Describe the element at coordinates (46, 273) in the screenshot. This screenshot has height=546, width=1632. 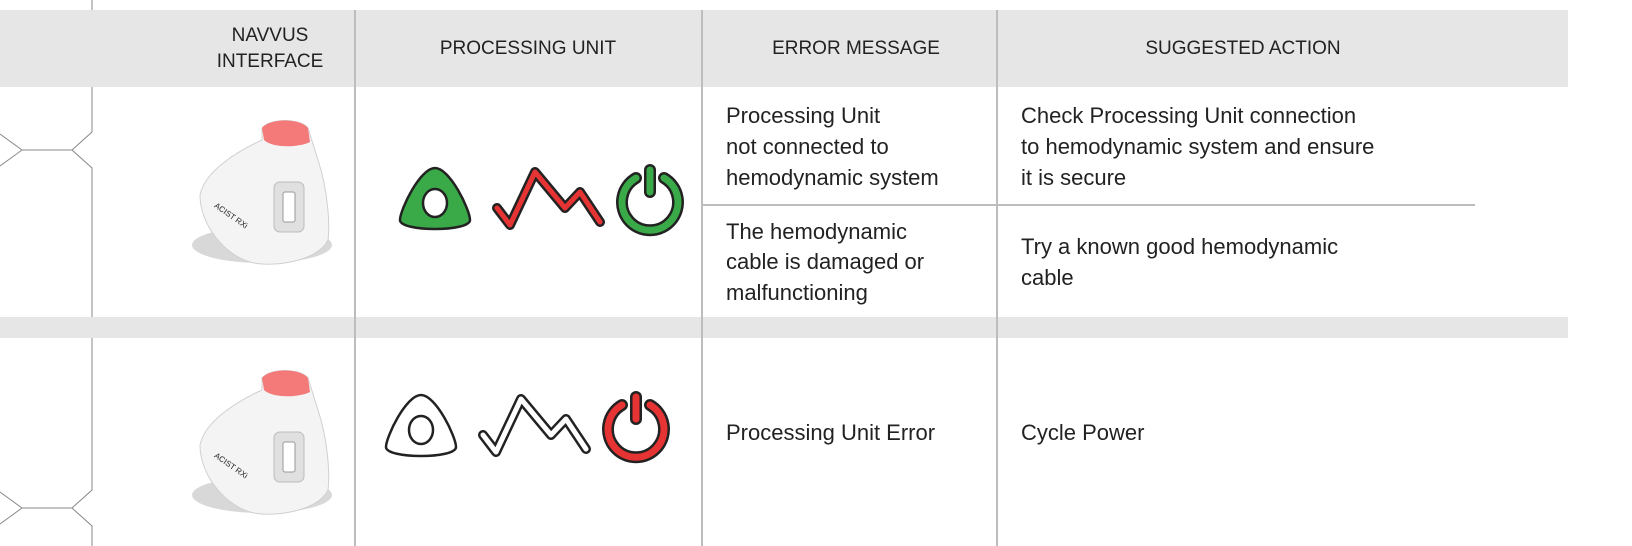
I see `side-tabs` at that location.